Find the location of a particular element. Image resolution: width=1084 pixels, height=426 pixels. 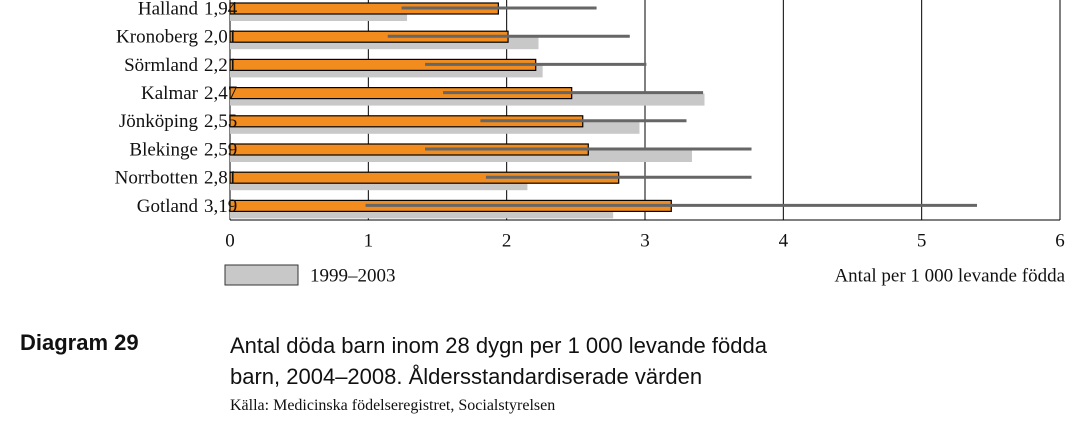

value-label: 1,94 is located at coordinates (221, 9).